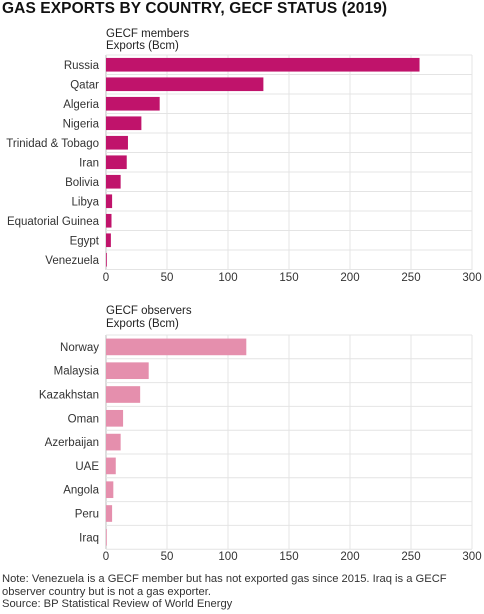 Image resolution: width=484 pixels, height=614 pixels. Describe the element at coordinates (53, 222) in the screenshot. I see `category-label: Equatorial Guinea` at that location.